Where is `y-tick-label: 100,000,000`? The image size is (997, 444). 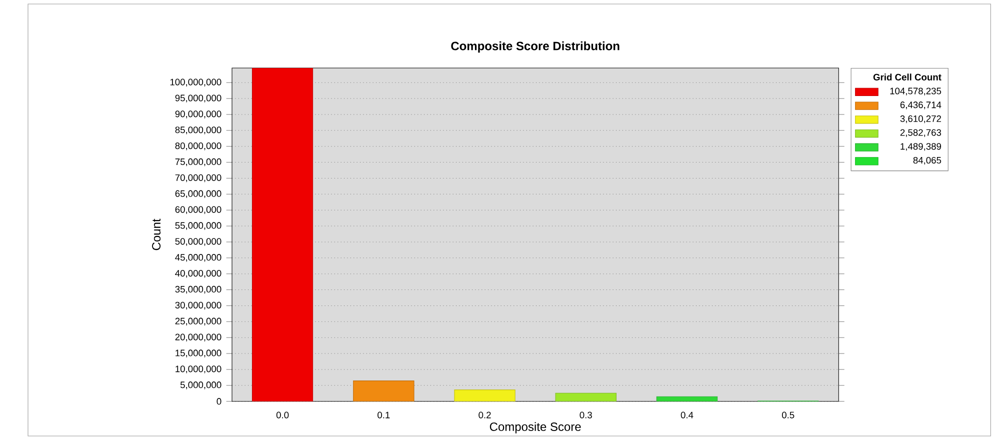
y-tick-label: 100,000,000 is located at coordinates (196, 82).